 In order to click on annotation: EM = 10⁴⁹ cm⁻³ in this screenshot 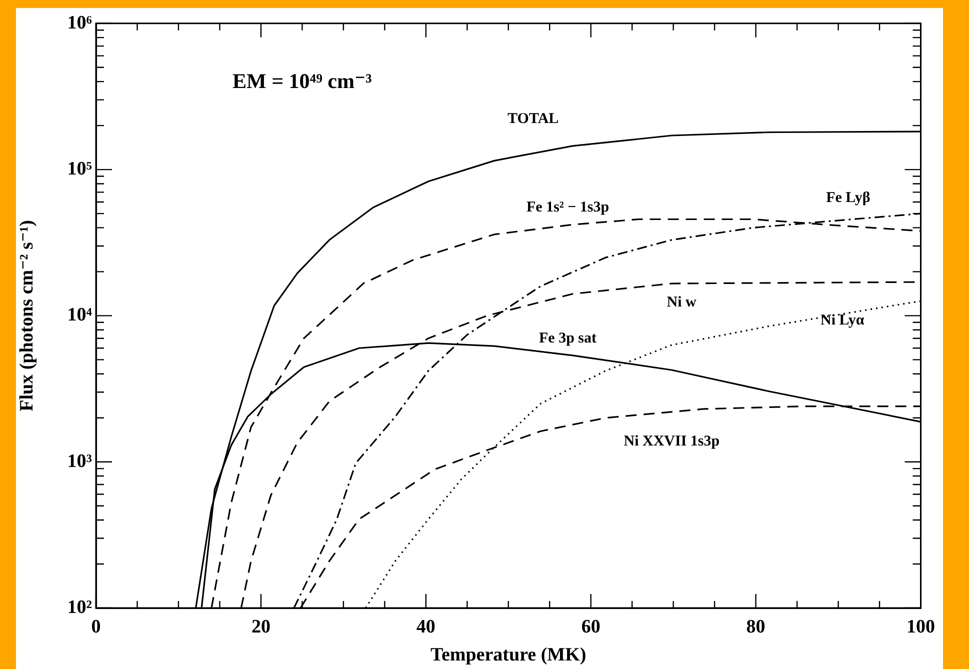, I will do `click(302, 80)`.